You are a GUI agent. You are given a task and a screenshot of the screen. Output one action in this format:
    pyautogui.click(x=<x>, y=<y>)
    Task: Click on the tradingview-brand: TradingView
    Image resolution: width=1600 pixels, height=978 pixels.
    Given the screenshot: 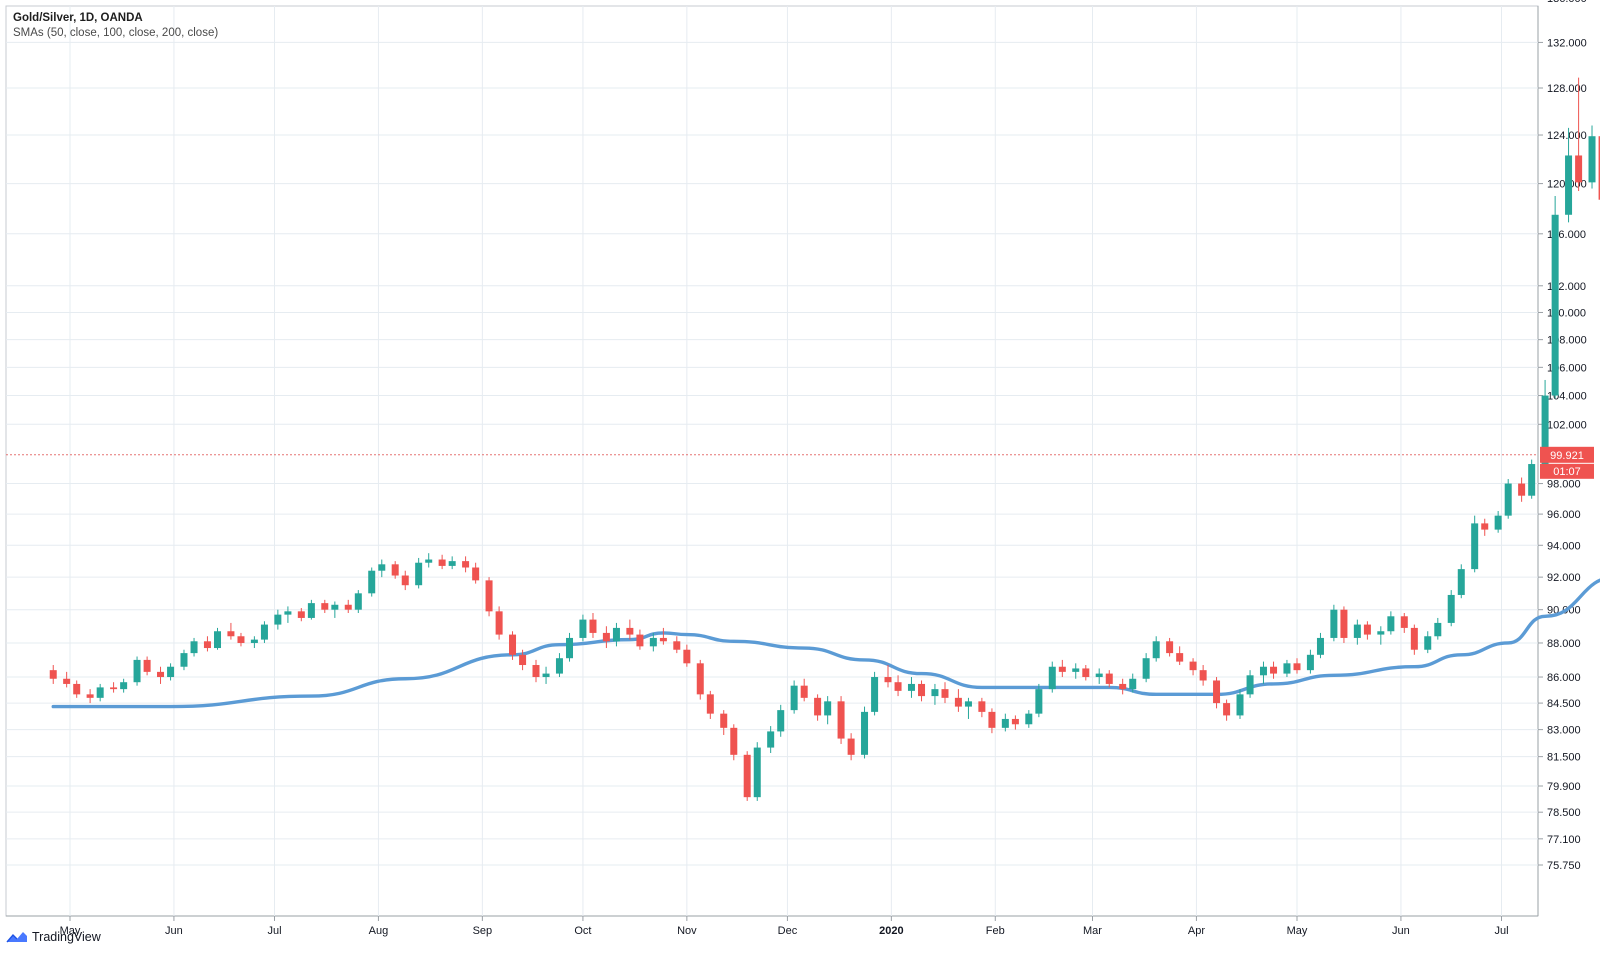 What is the action you would take?
    pyautogui.click(x=53, y=937)
    